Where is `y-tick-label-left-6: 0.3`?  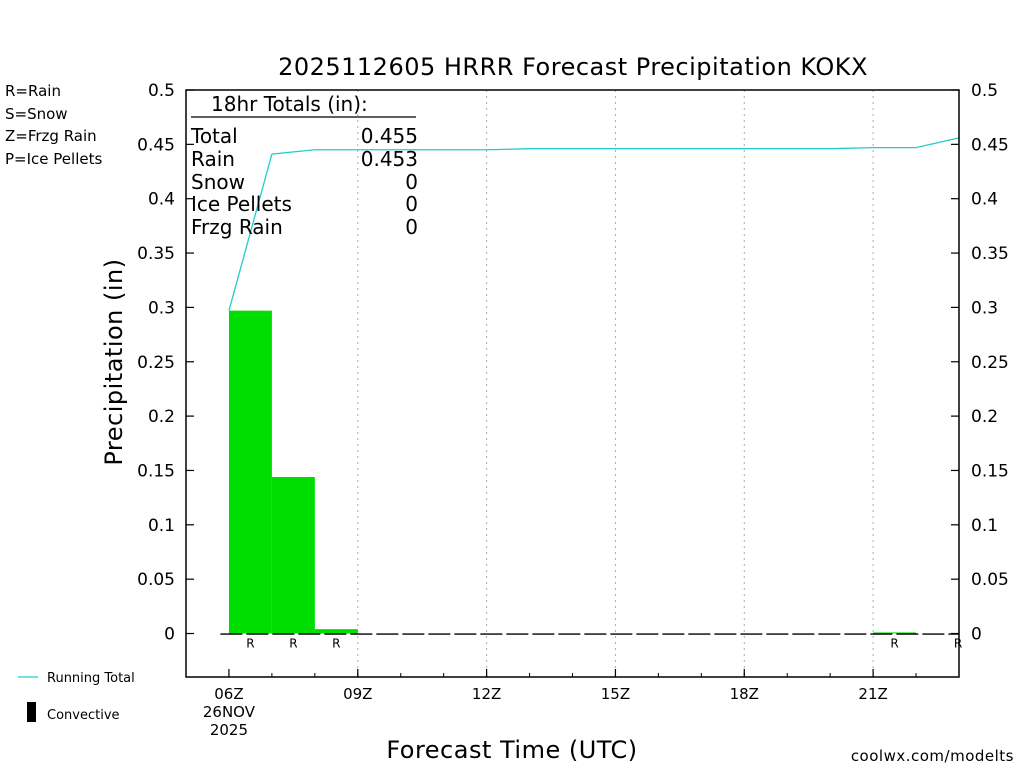
y-tick-label-left-6: 0.3 is located at coordinates (161, 308).